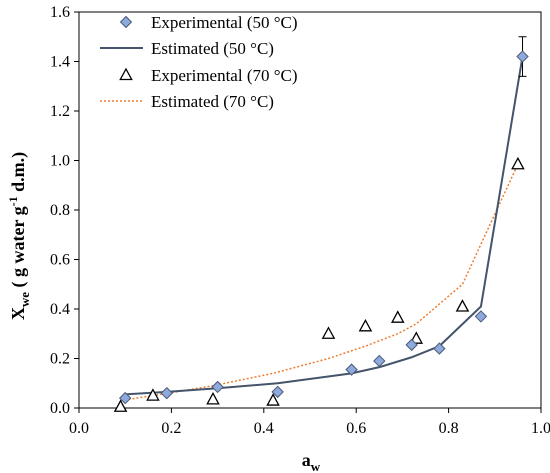 Image resolution: width=550 pixels, height=473 pixels. What do you see at coordinates (60, 62) in the screenshot?
I see `y-tick-label: 1.4` at bounding box center [60, 62].